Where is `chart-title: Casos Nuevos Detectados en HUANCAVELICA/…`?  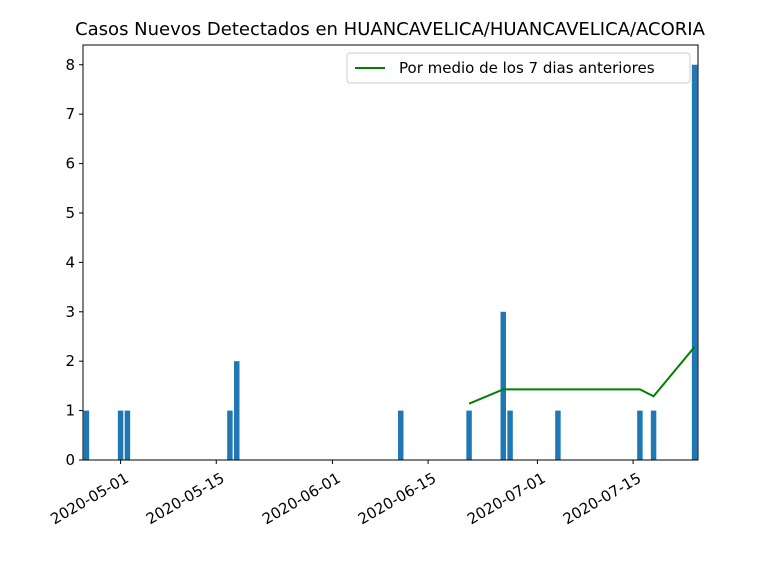 chart-title: Casos Nuevos Detectados en HUANCAVELICA/… is located at coordinates (390, 29).